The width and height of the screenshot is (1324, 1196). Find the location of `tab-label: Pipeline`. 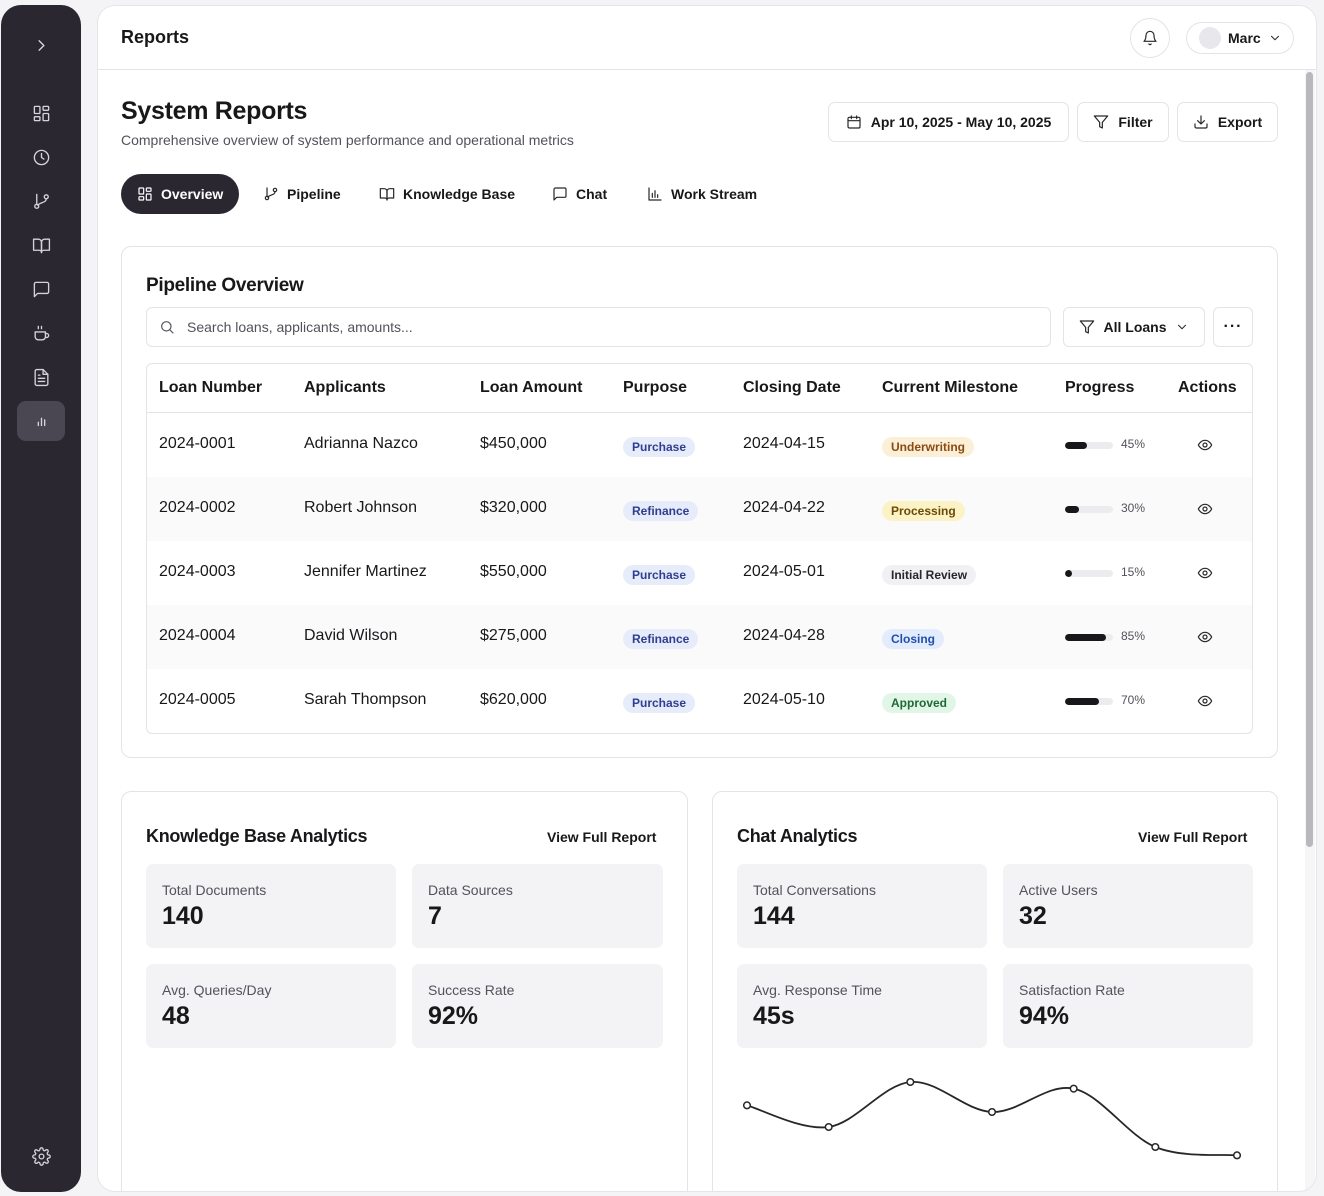

tab-label: Pipeline is located at coordinates (314, 194).